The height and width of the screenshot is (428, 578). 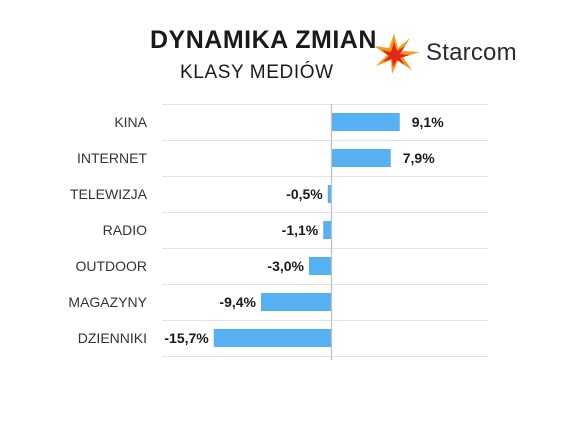 What do you see at coordinates (125, 230) in the screenshot?
I see `category-label: RADIO` at bounding box center [125, 230].